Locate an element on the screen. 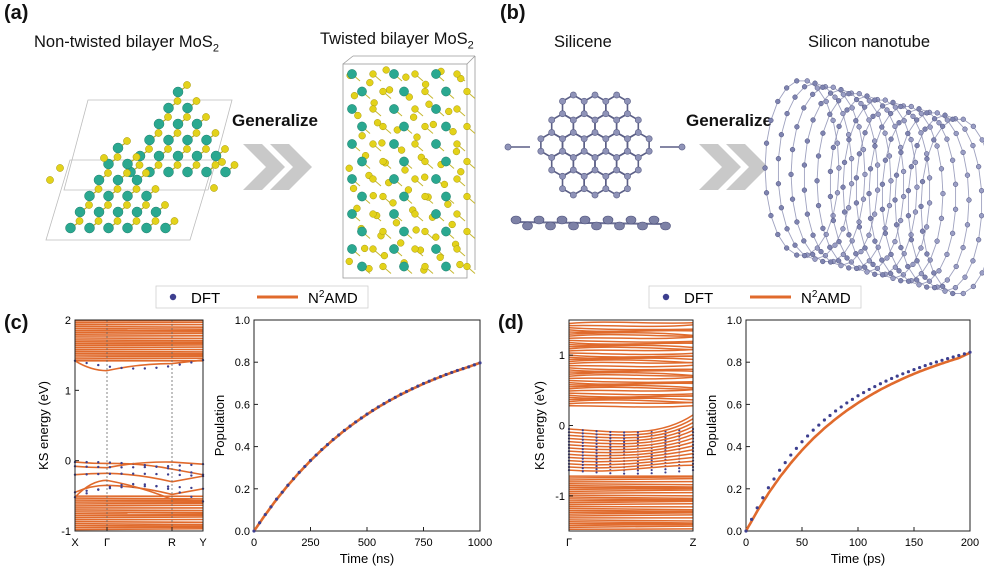 Image resolution: width=984 pixels, height=572 pixels. x-tick-label: Γ is located at coordinates (107, 543).